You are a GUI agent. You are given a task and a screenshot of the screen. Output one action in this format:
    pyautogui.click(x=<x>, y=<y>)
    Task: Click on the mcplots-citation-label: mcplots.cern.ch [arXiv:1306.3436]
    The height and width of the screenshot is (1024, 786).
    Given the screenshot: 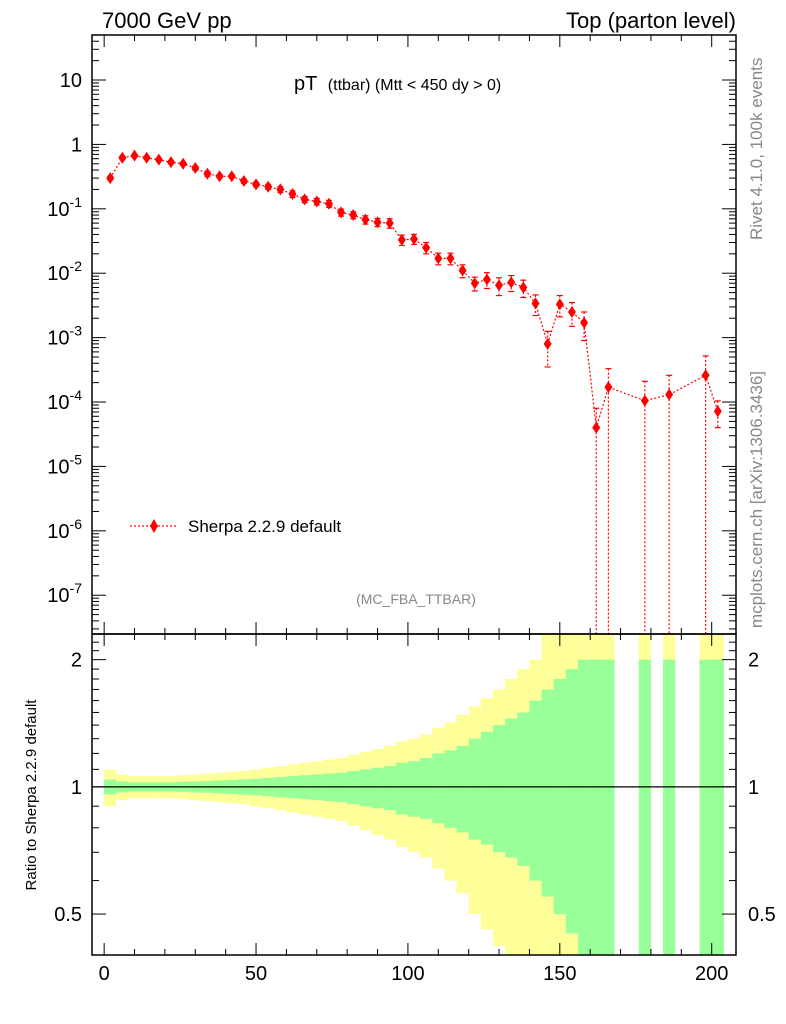 What is the action you would take?
    pyautogui.click(x=756, y=499)
    